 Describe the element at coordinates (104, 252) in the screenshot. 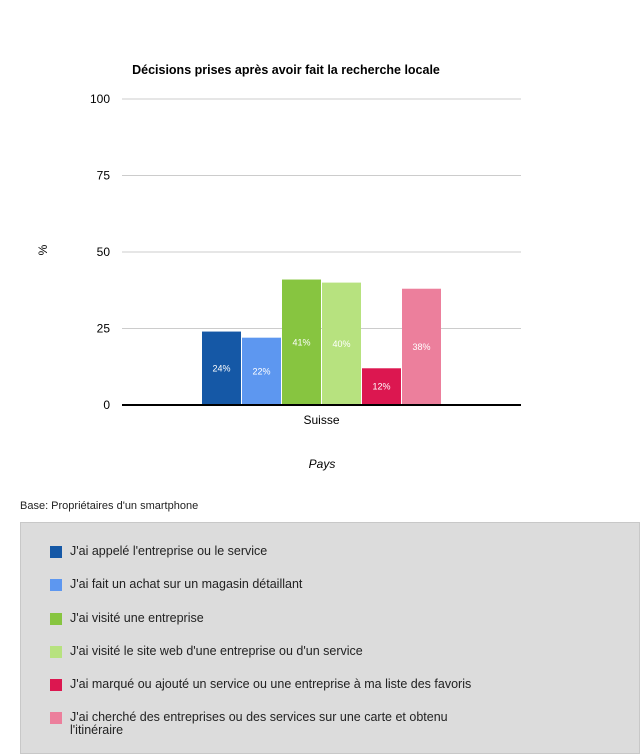

I see `y-tick-label: 50` at that location.